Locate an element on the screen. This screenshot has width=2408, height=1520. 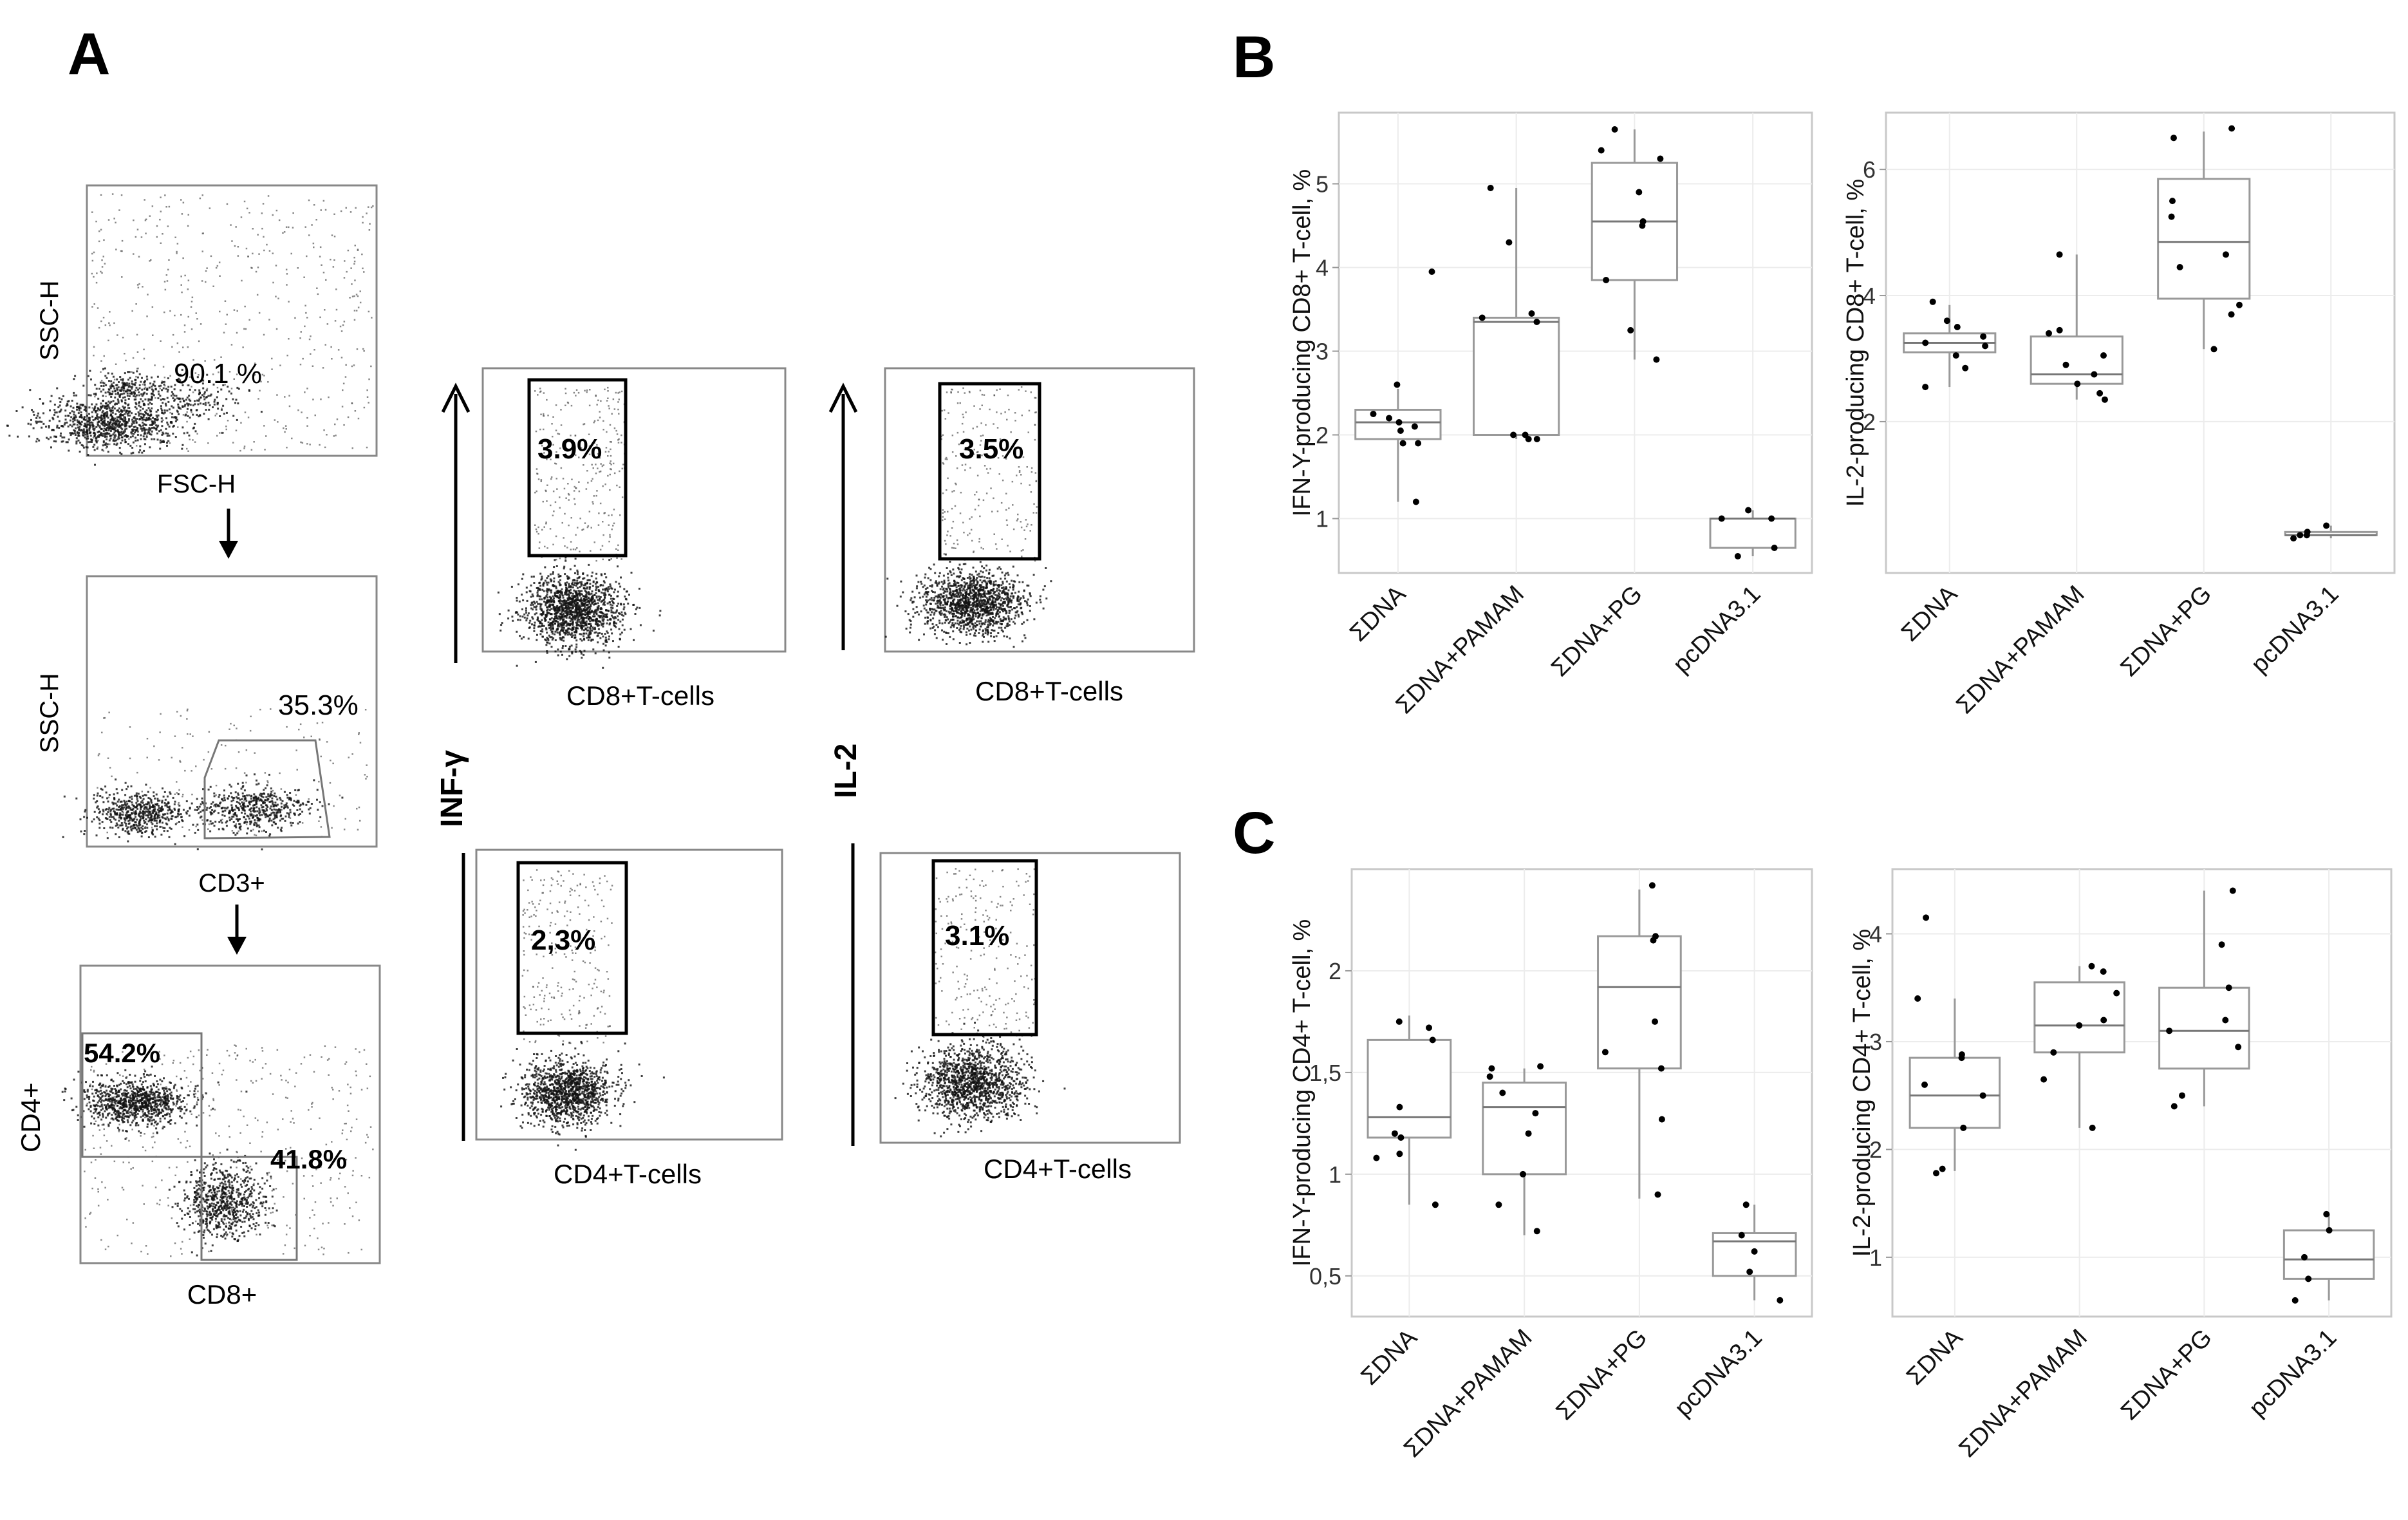
y-axis-label: CD4+ is located at coordinates (30, 1117).